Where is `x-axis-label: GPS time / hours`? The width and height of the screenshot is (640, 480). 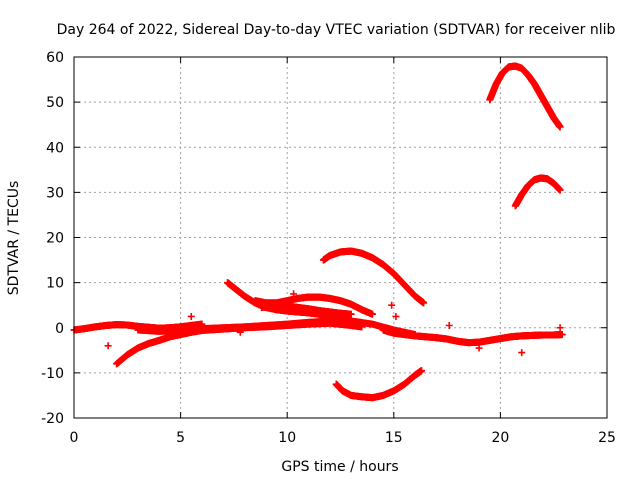
x-axis-label: GPS time / hours is located at coordinates (339, 467).